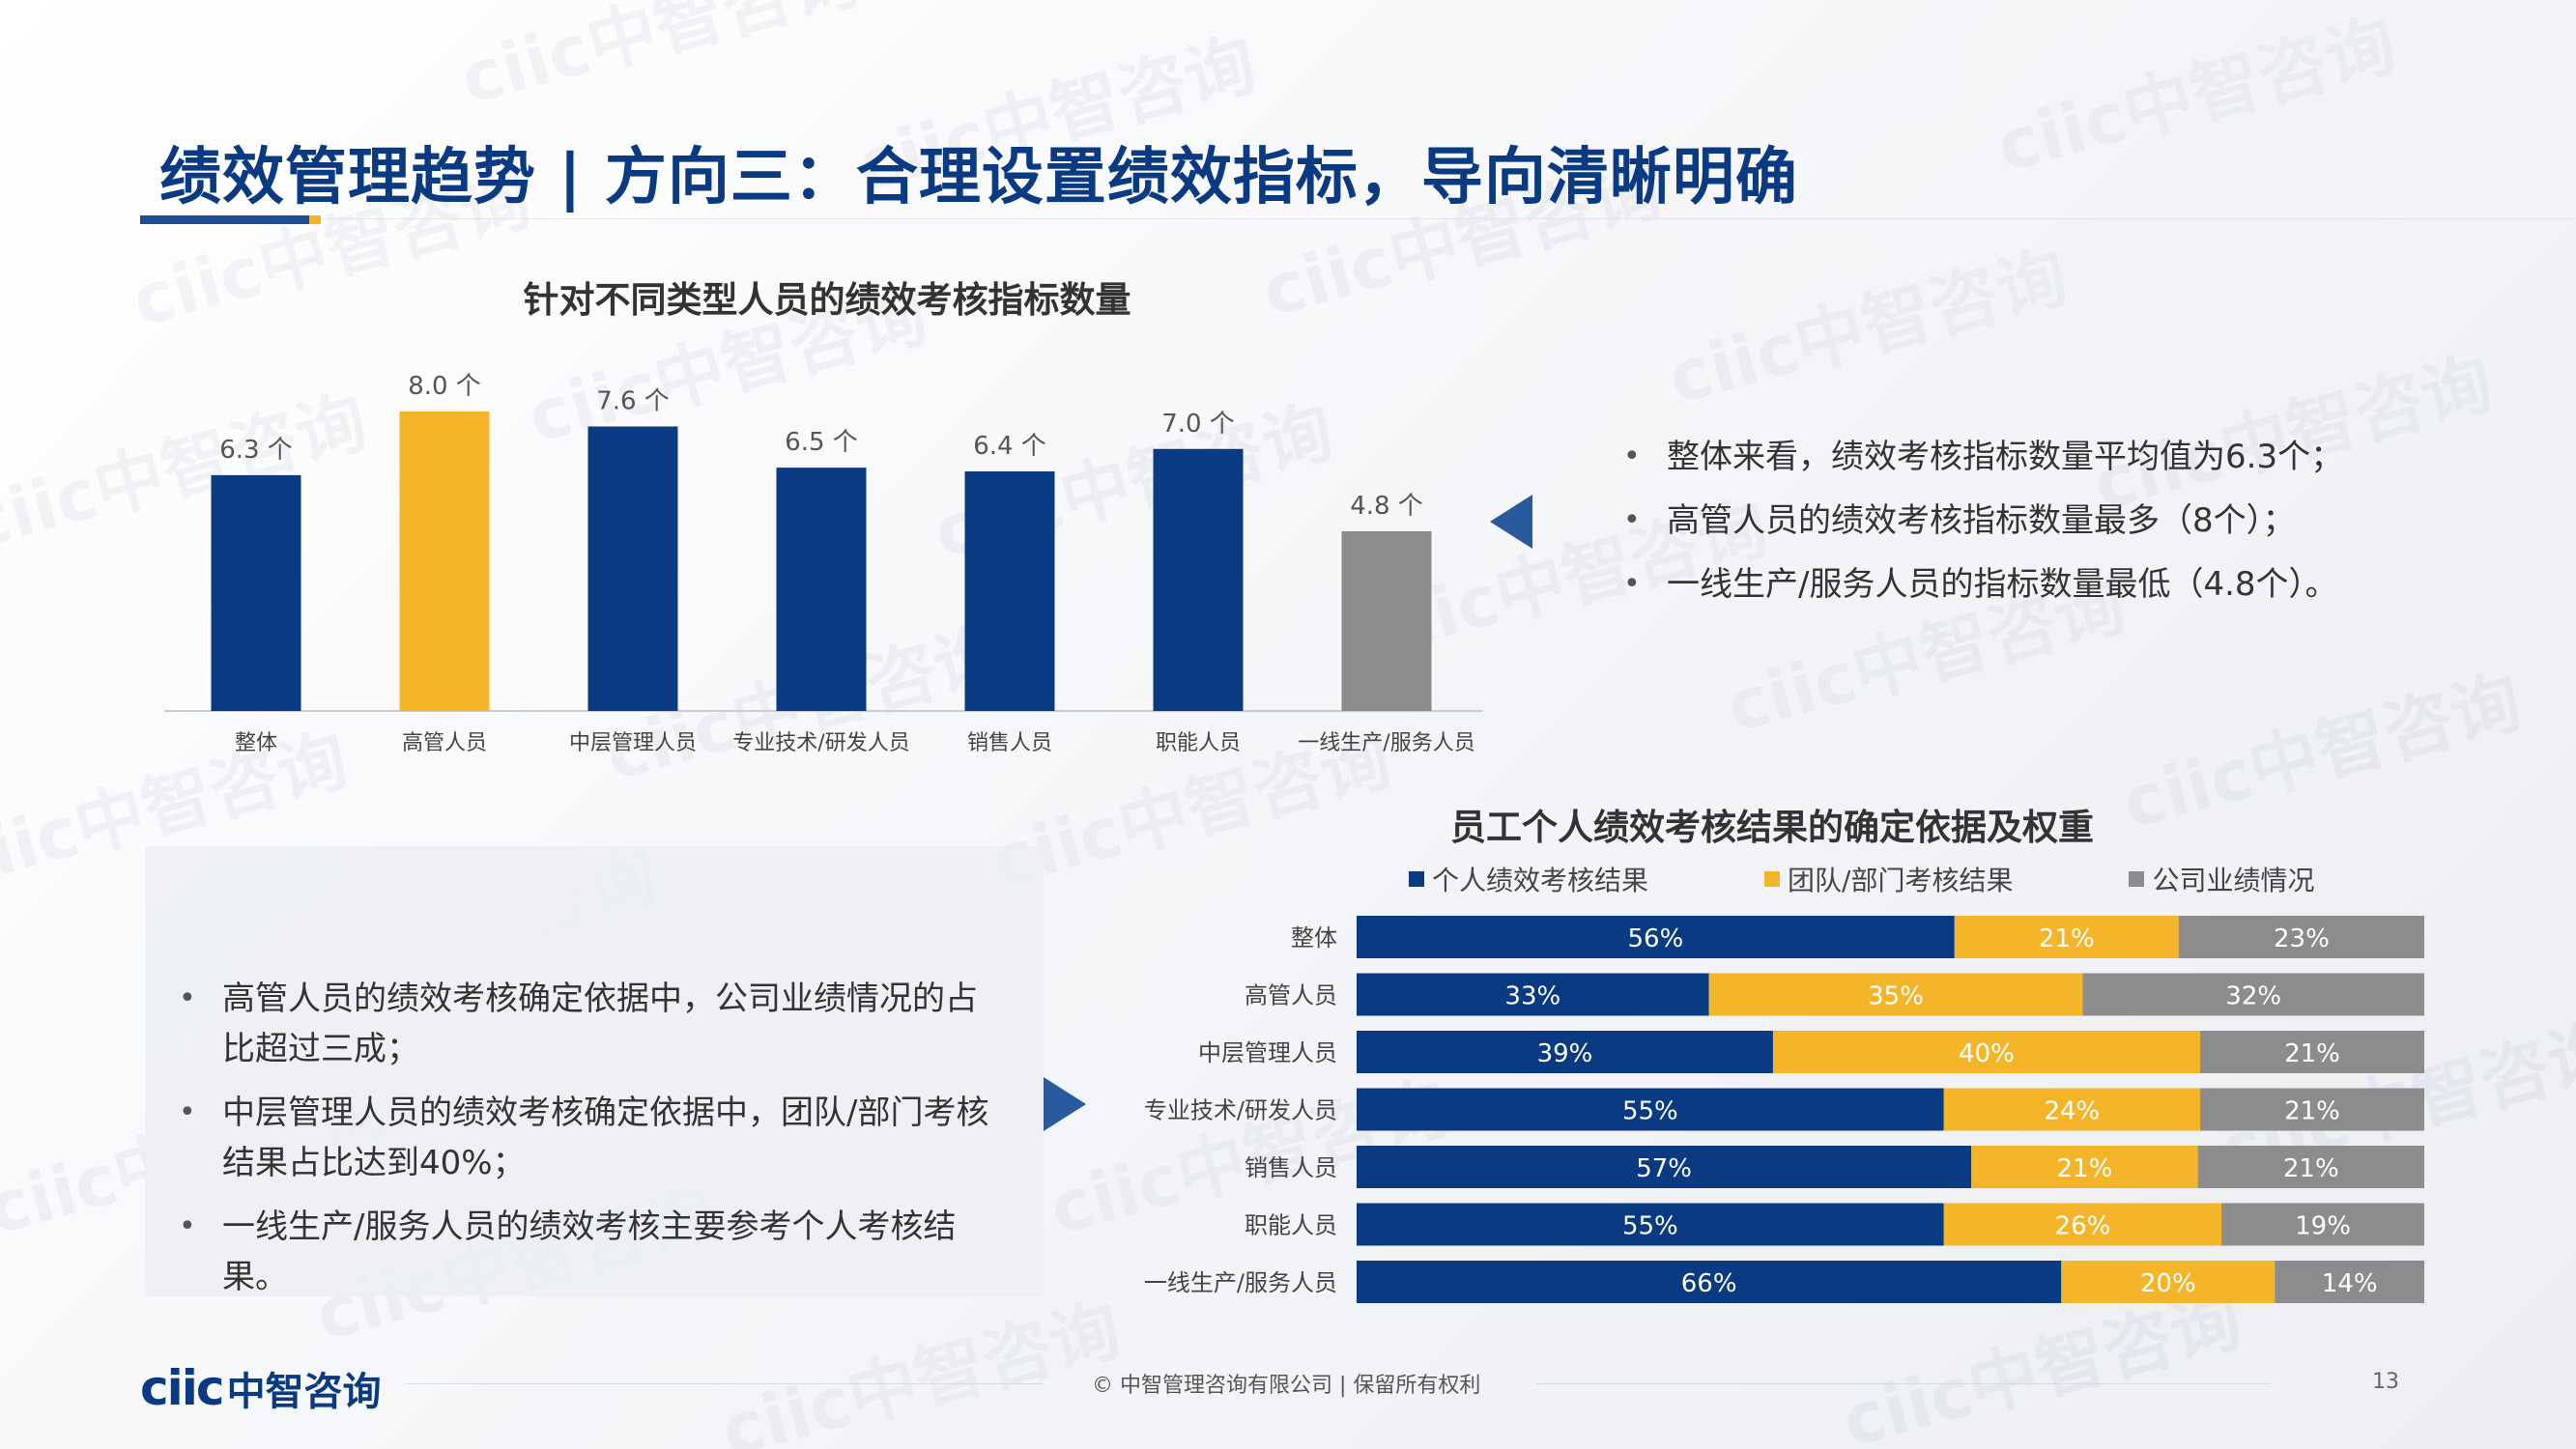  I want to click on bar-value-label: 7.0 个, so click(1198, 424).